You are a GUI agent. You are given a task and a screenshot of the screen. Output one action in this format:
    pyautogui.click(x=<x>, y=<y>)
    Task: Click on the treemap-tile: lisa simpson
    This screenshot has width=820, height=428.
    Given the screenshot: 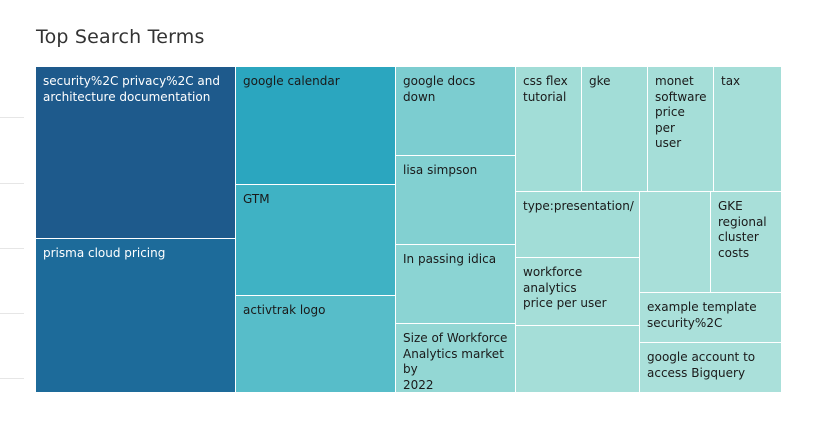 What is the action you would take?
    pyautogui.click(x=456, y=200)
    